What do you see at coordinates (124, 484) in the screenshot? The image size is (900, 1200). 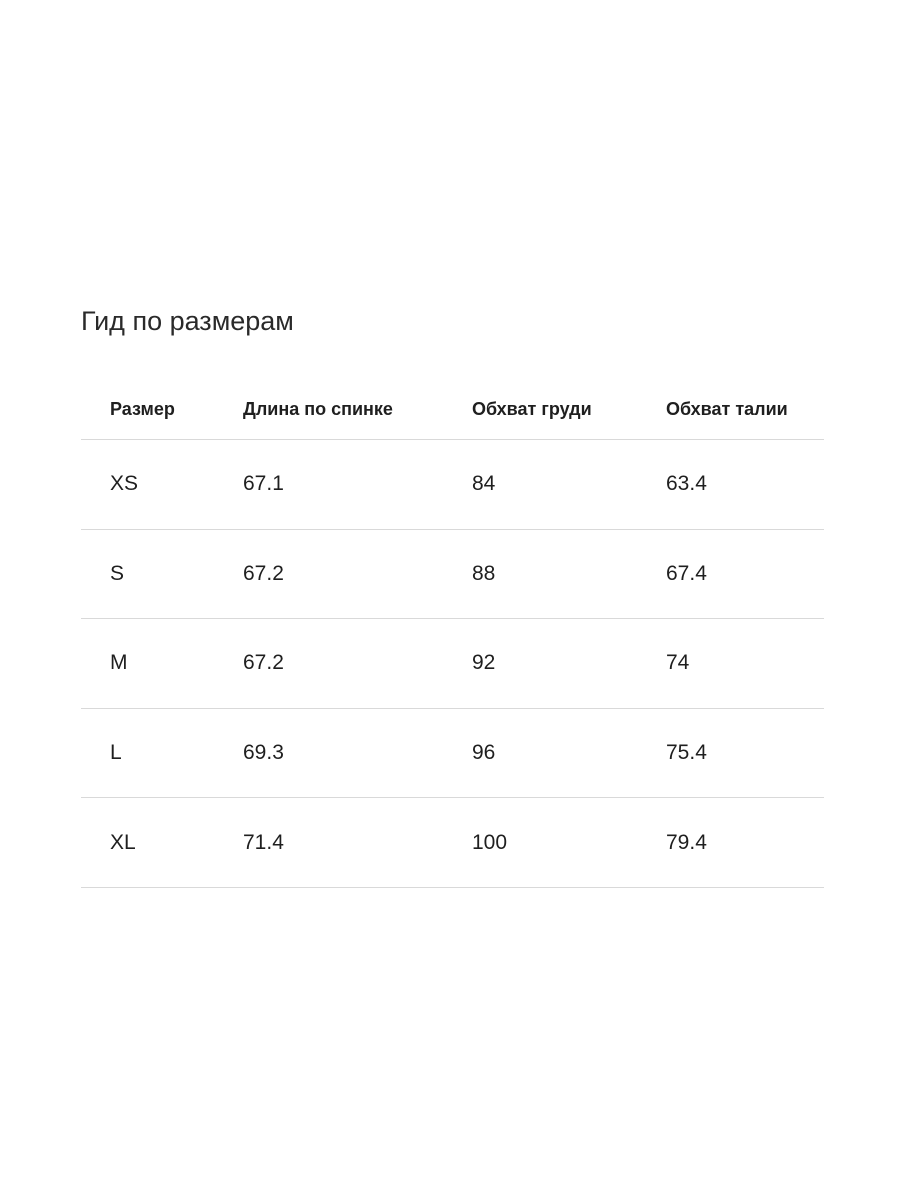 I see `cell-size: XS` at bounding box center [124, 484].